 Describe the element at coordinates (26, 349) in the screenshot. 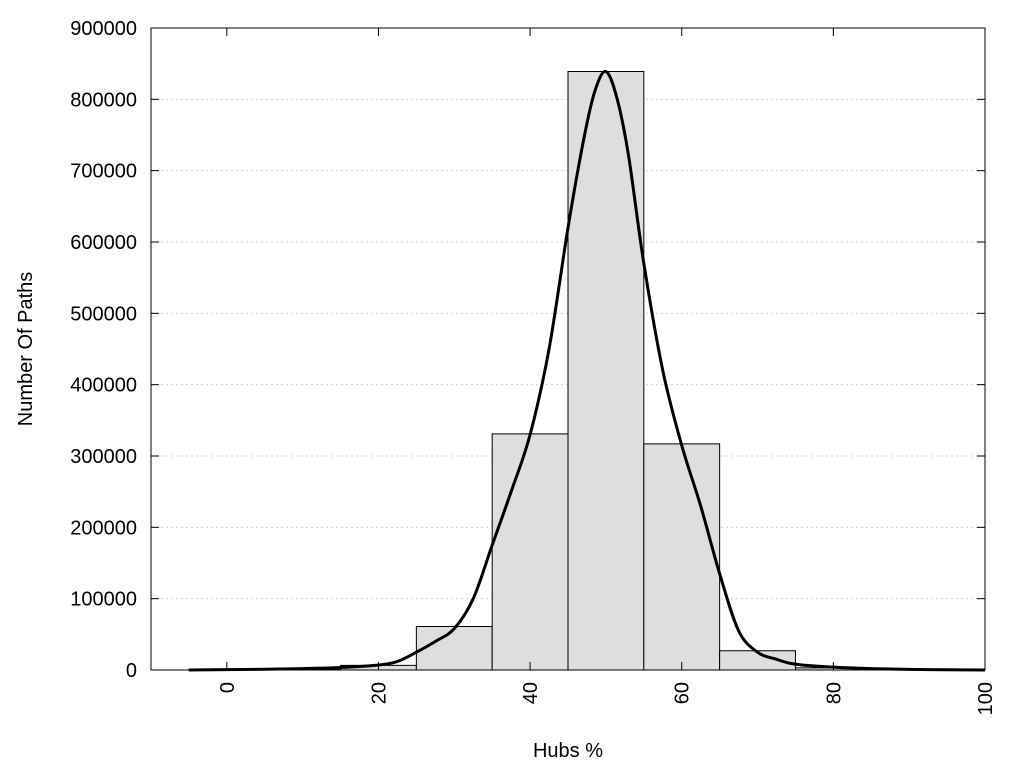

I see `y-axis-title: Number Of Paths` at that location.